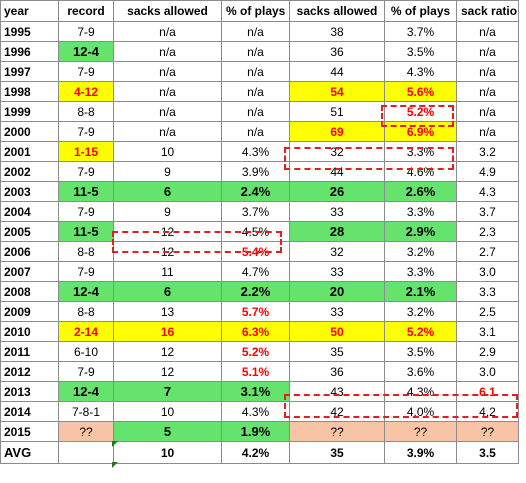  What do you see at coordinates (487, 171) in the screenshot?
I see `cell-ratio: 4.9` at bounding box center [487, 171].